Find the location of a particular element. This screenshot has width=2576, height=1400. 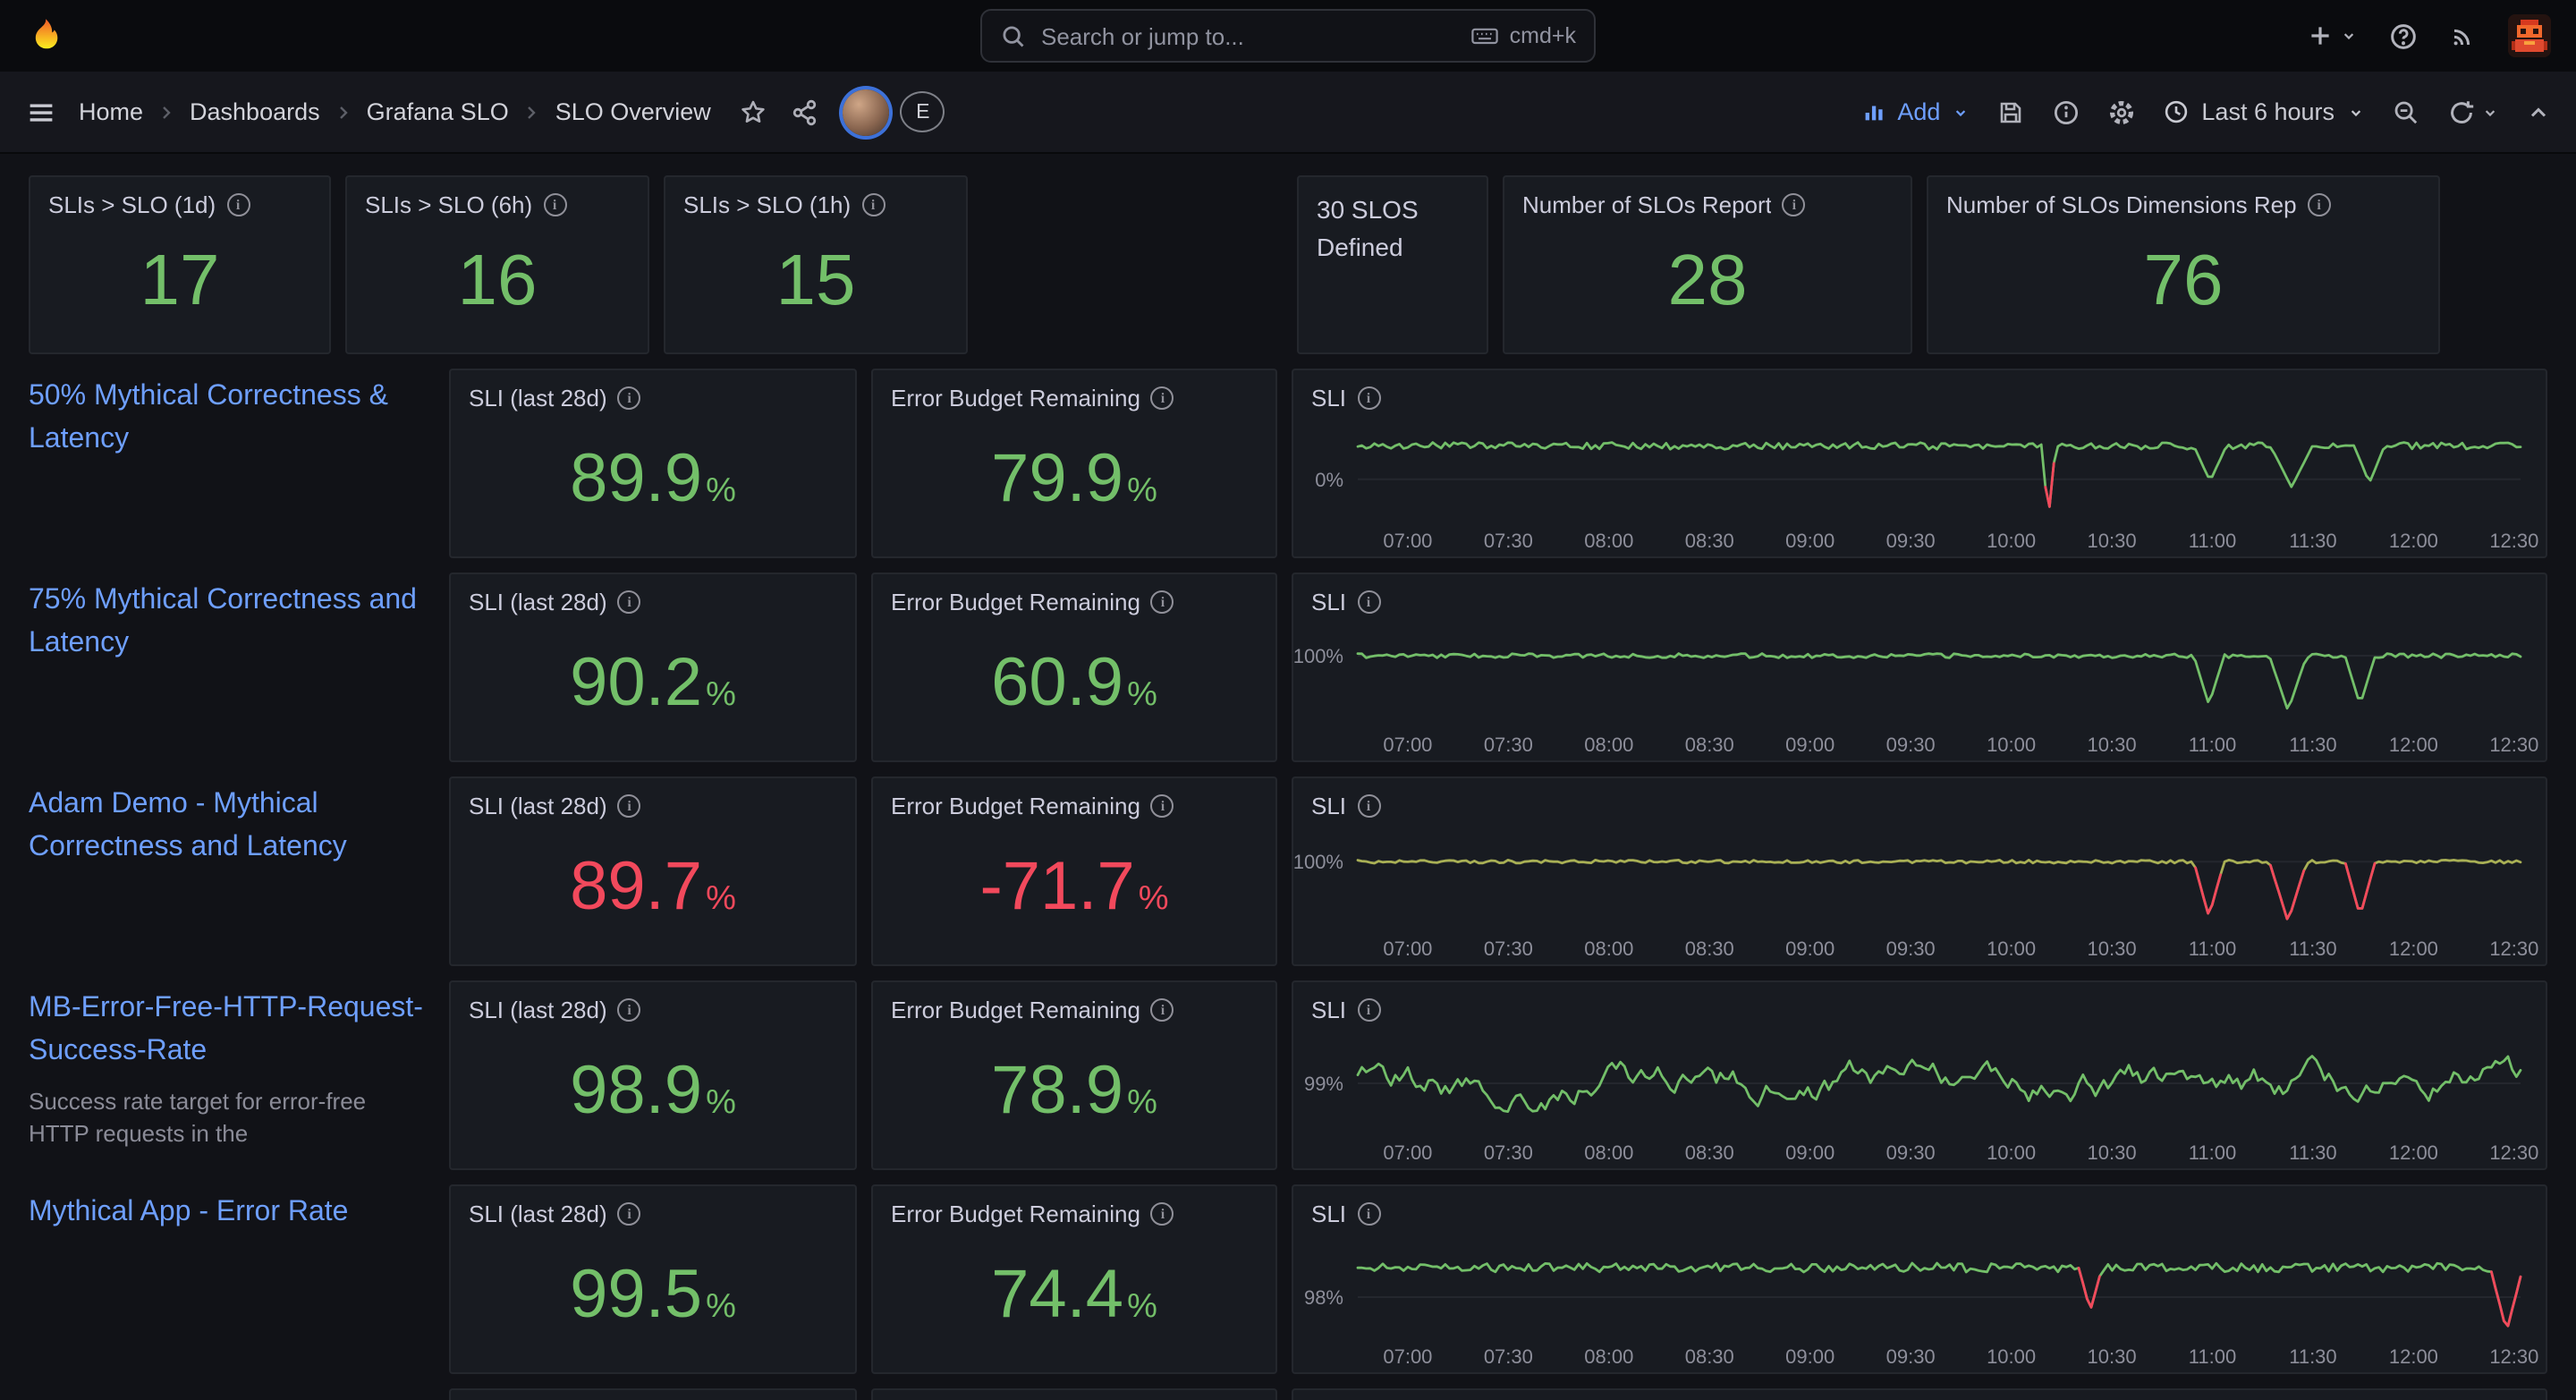

slo-link: 75% Mythical Correctness and Latency is located at coordinates (223, 621).